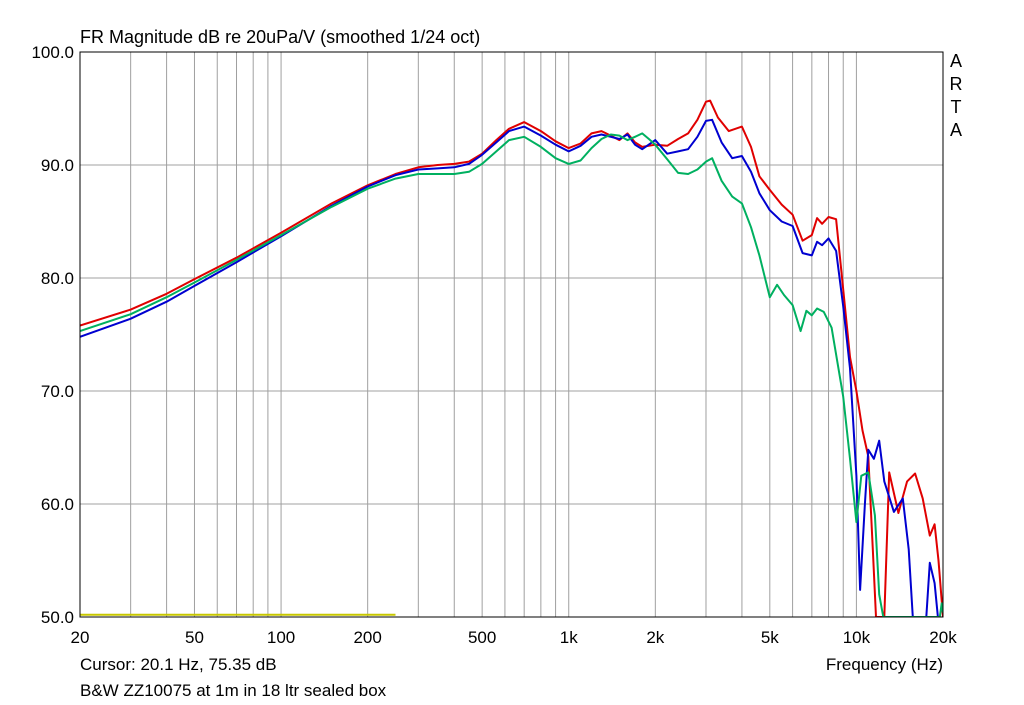 This screenshot has width=1024, height=705. What do you see at coordinates (655, 637) in the screenshot?
I see `x-tick-label: 2k` at bounding box center [655, 637].